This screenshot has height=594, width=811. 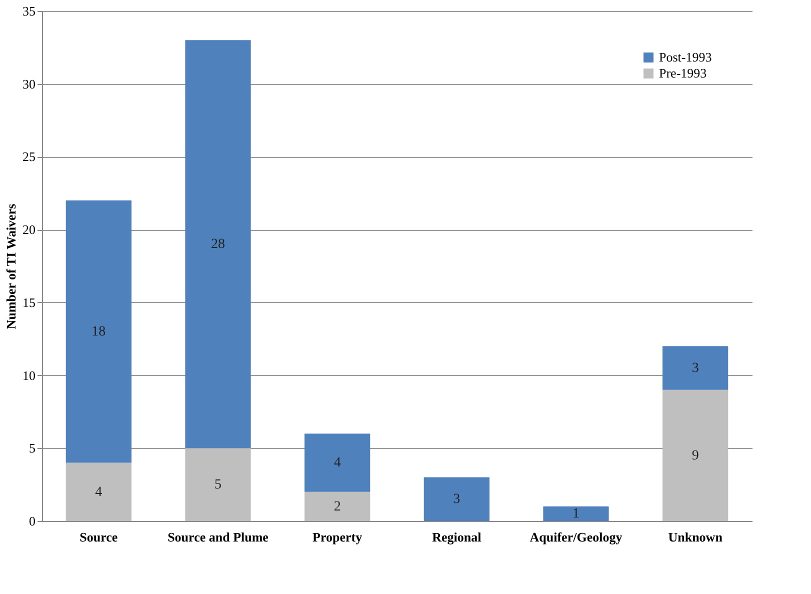 What do you see at coordinates (457, 537) in the screenshot?
I see `x-tick-label: Regional` at bounding box center [457, 537].